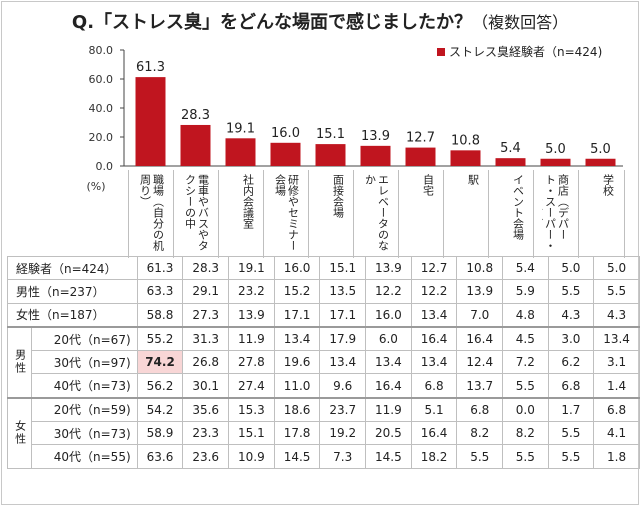 The image size is (640, 506). Describe the element at coordinates (251, 362) in the screenshot. I see `table-cell: 27.8` at that location.